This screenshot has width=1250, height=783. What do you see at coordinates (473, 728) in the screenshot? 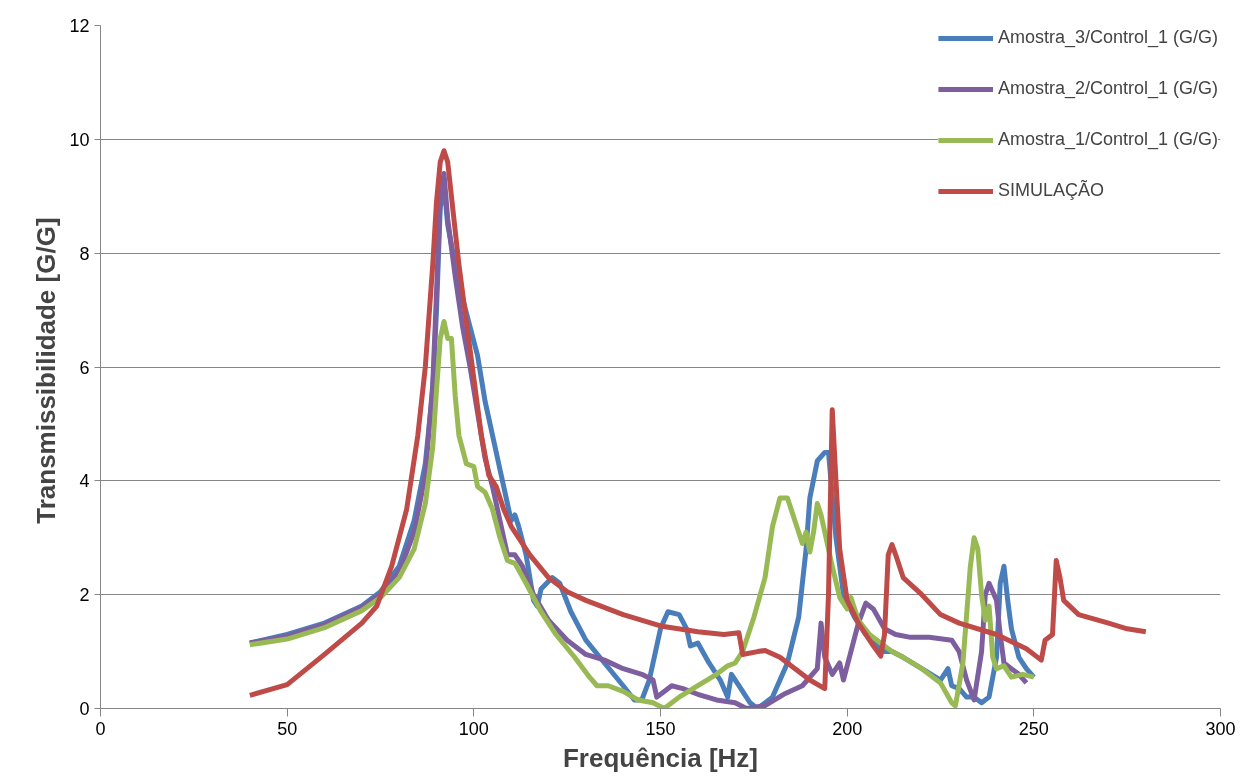
I see `x-tick-label: 100` at bounding box center [473, 728].